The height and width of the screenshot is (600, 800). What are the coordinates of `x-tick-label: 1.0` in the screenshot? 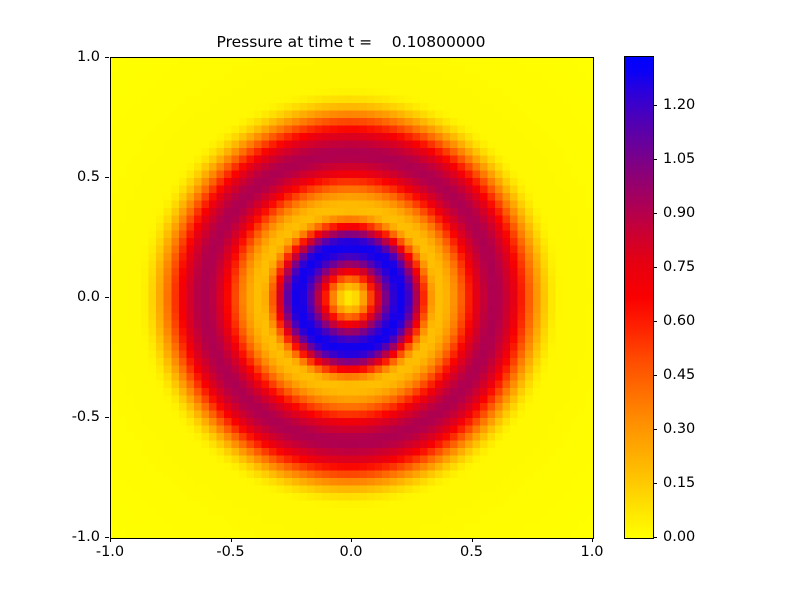 It's located at (592, 552).